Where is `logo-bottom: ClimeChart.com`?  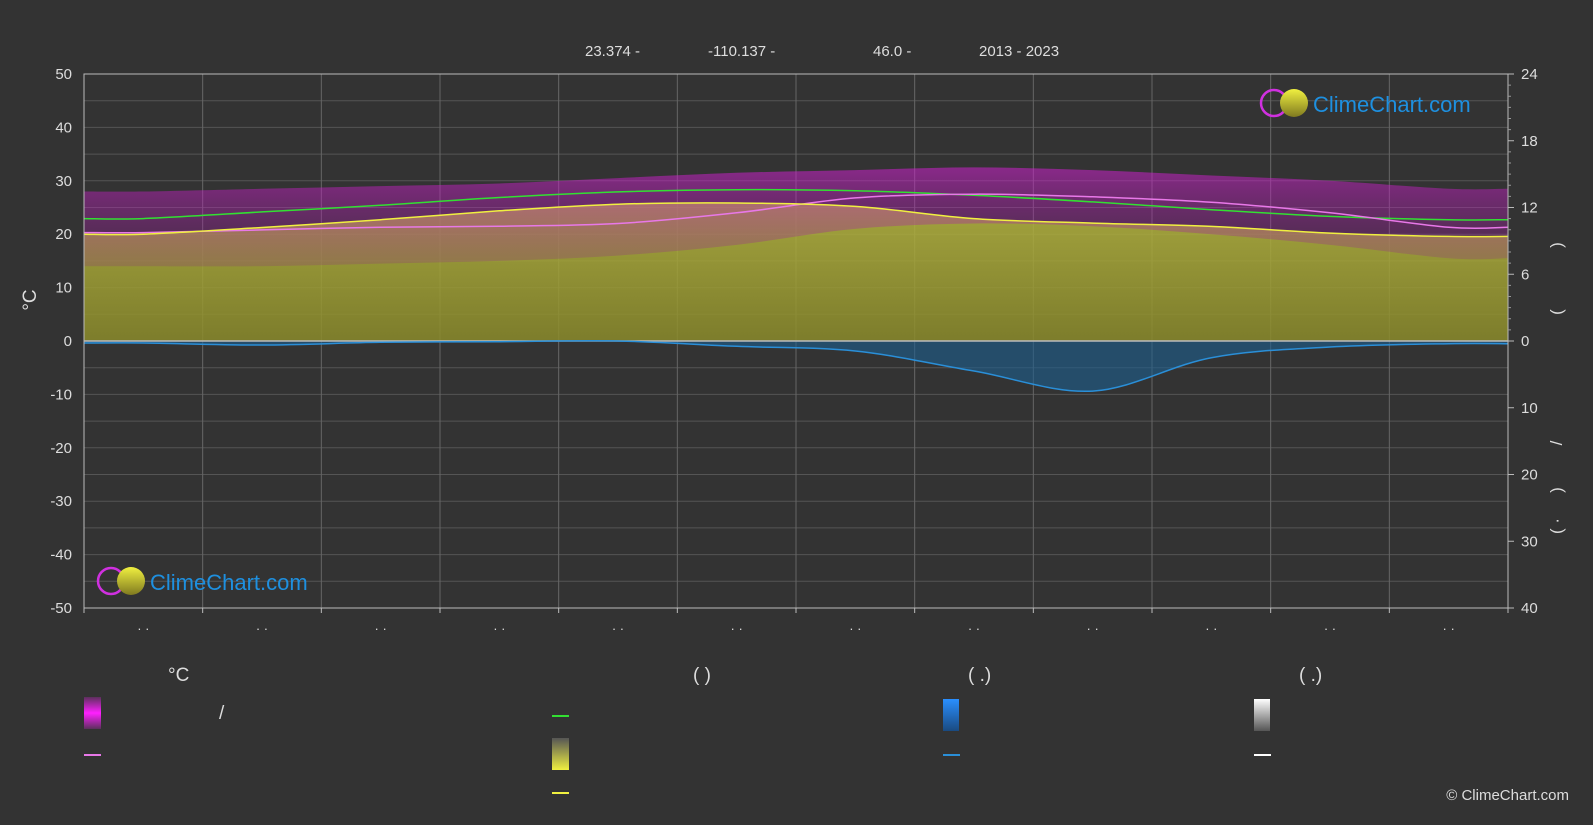
logo-bottom: ClimeChart.com is located at coordinates (202, 581).